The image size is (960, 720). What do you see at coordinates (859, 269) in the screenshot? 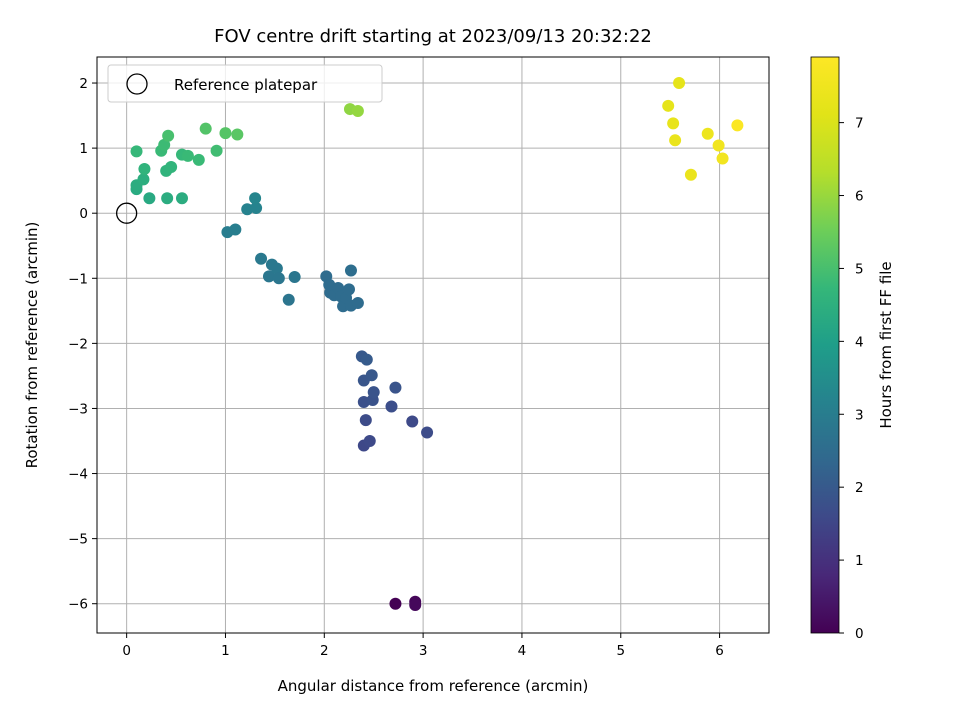
I see `colorbar-tick-label: 5` at bounding box center [859, 269].